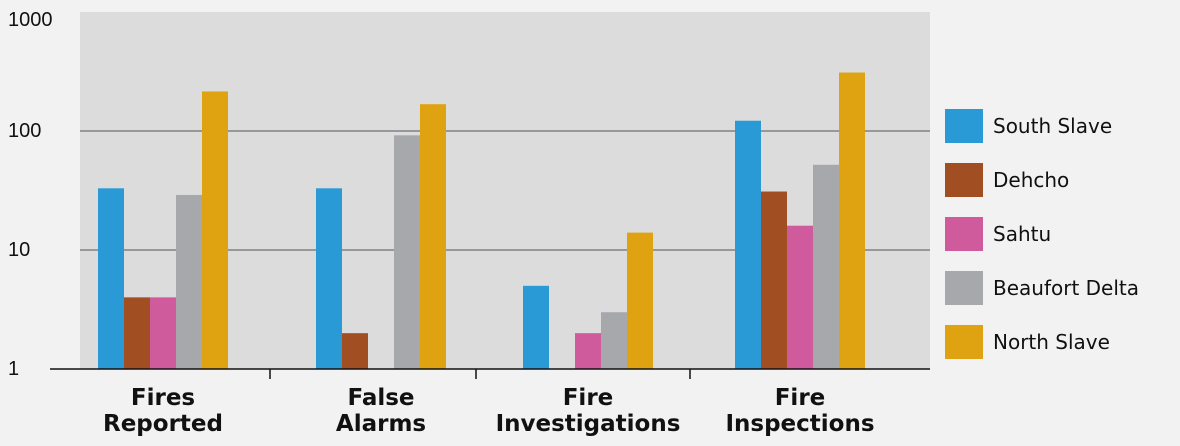 The image size is (1180, 446). Describe the element at coordinates (24, 131) in the screenshot. I see `y-tick-label: 100` at that location.